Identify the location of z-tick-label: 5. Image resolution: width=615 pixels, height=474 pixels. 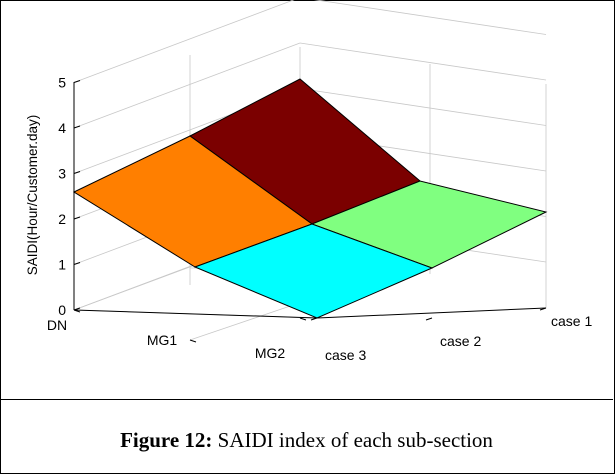
(62, 83).